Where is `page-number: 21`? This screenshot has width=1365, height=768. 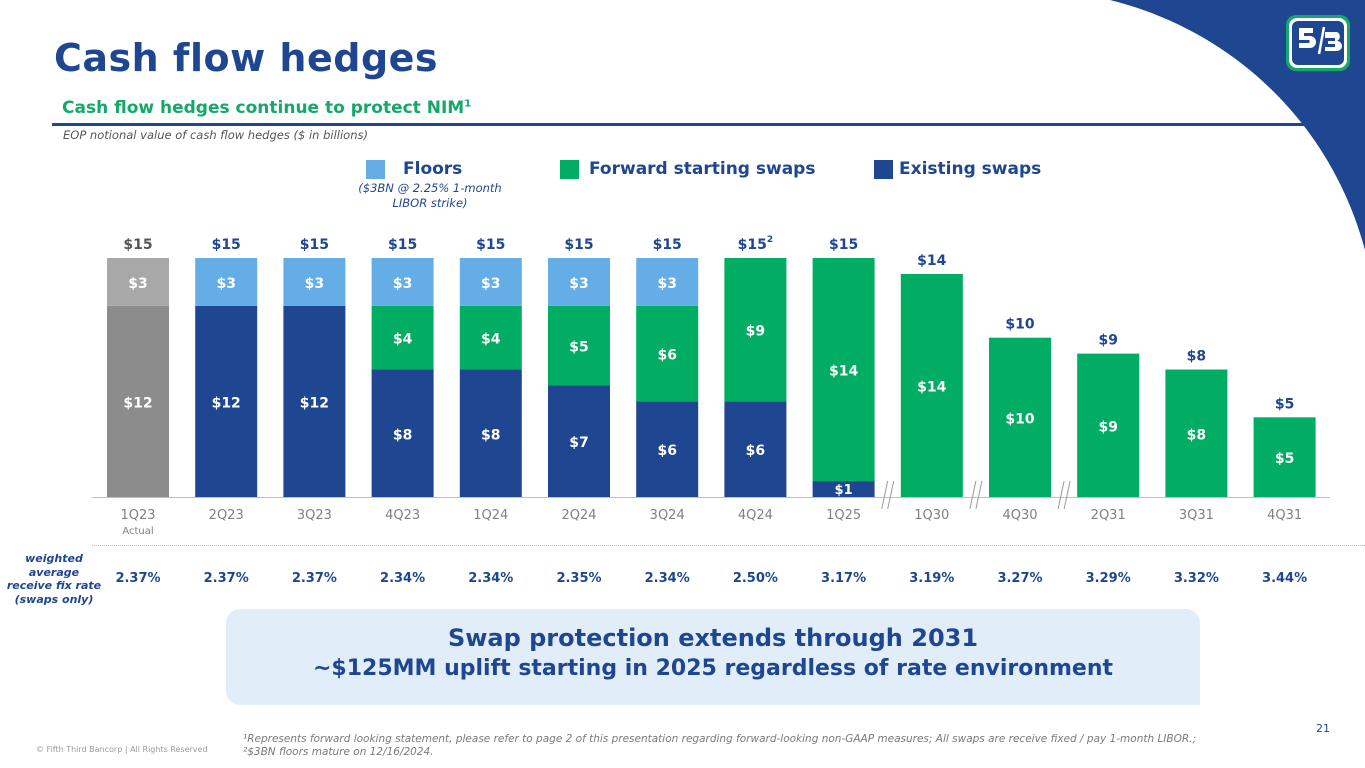
page-number: 21 is located at coordinates (1323, 728).